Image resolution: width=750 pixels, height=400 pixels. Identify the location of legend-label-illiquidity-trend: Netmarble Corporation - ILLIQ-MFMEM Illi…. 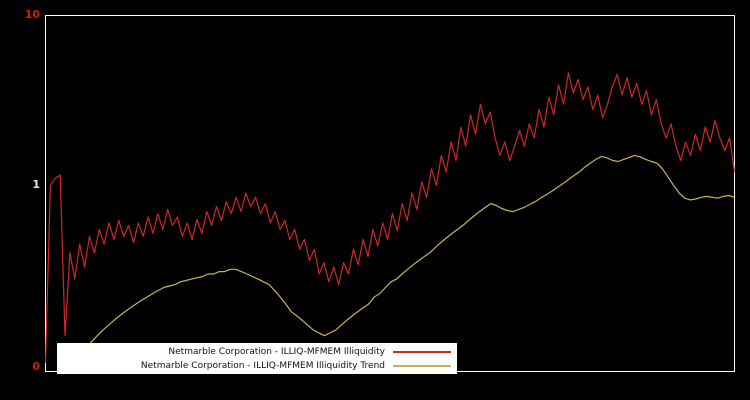
(262, 365).